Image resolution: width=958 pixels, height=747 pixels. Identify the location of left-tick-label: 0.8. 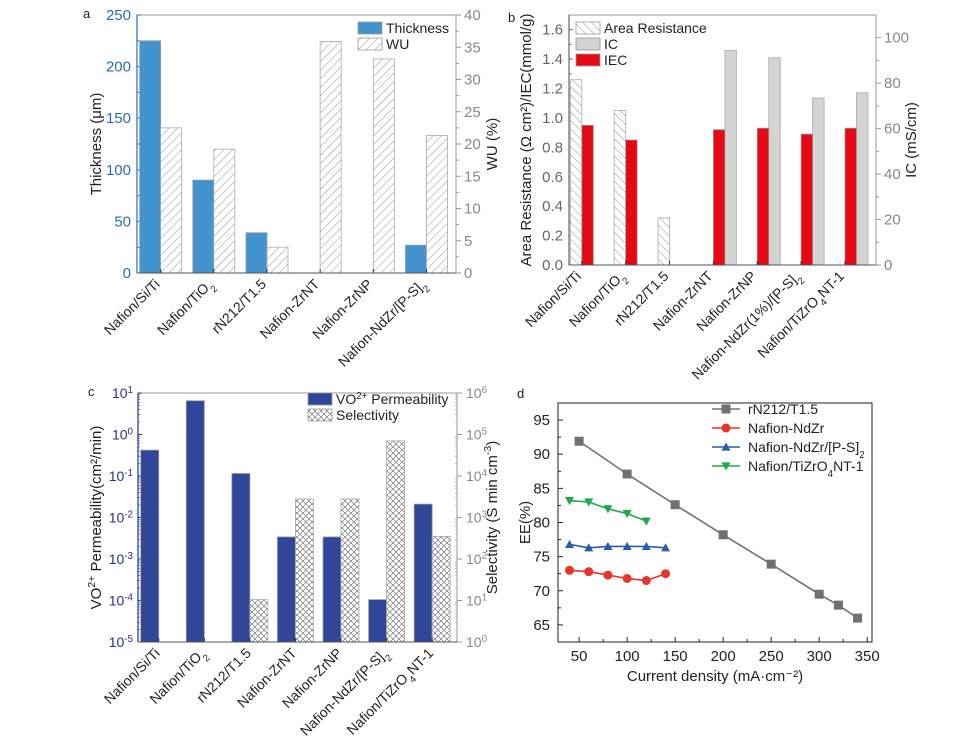
(552, 147).